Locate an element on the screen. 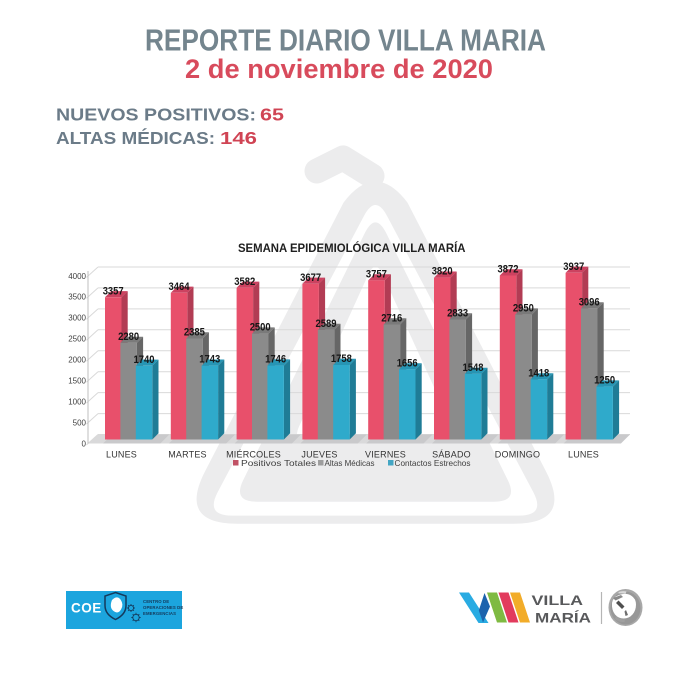 The image size is (675, 675). svg-text: 3500 is located at coordinates (77, 297).